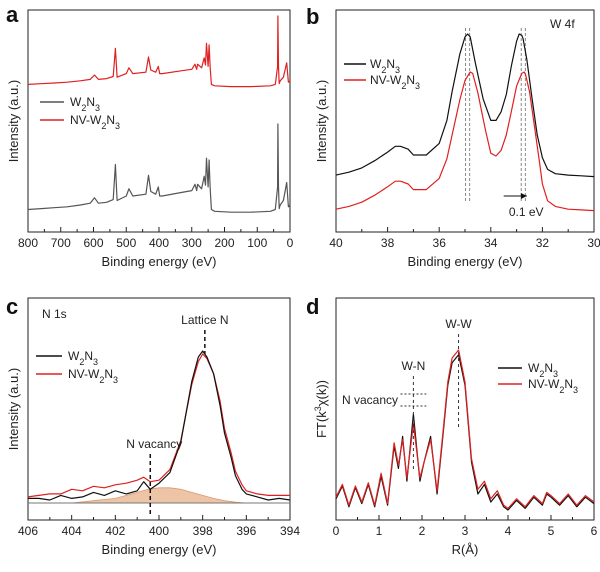  Describe the element at coordinates (61, 243) in the screenshot. I see `x-tick-label: 700` at that location.